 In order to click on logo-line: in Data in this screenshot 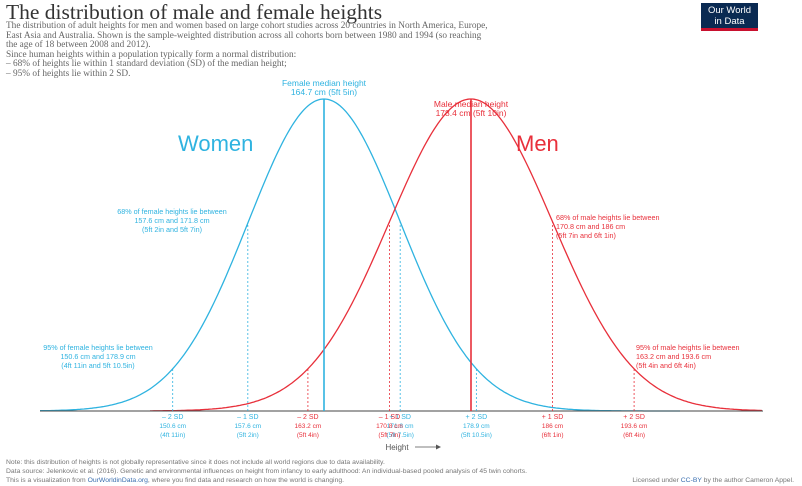, I will do `click(729, 21)`.